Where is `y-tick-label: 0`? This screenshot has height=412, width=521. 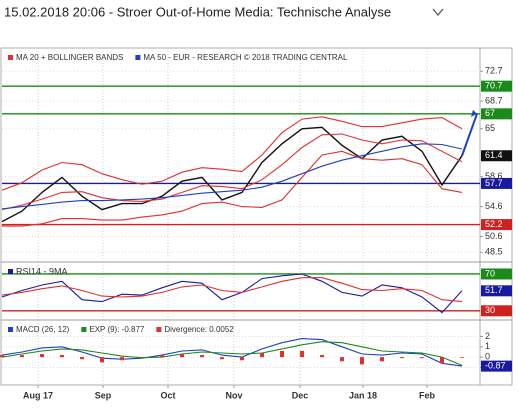 y-tick-label: 0 is located at coordinates (487, 357).